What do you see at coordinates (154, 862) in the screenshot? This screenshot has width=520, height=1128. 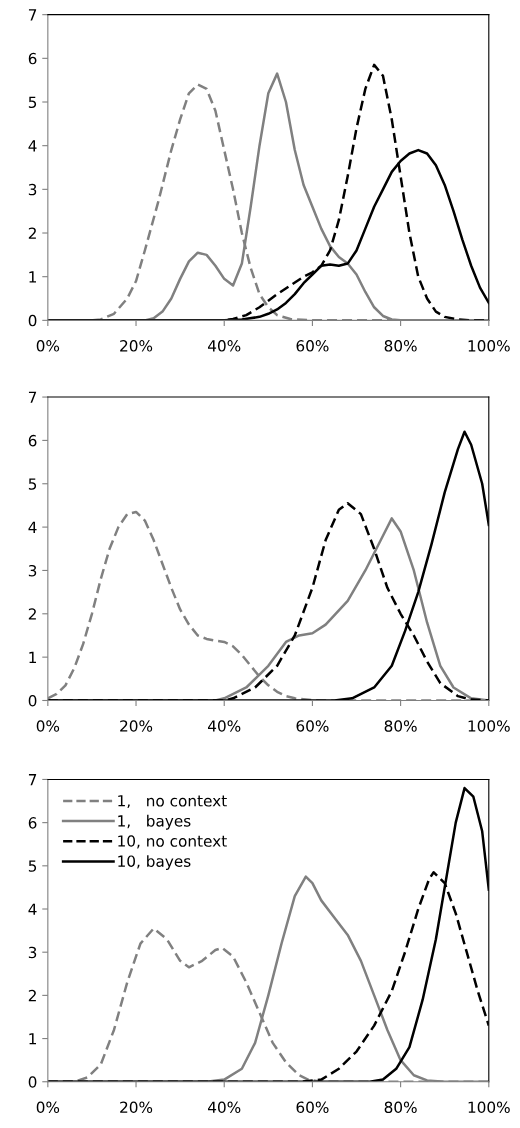 I see `legend-label: 10, bayes` at bounding box center [154, 862].